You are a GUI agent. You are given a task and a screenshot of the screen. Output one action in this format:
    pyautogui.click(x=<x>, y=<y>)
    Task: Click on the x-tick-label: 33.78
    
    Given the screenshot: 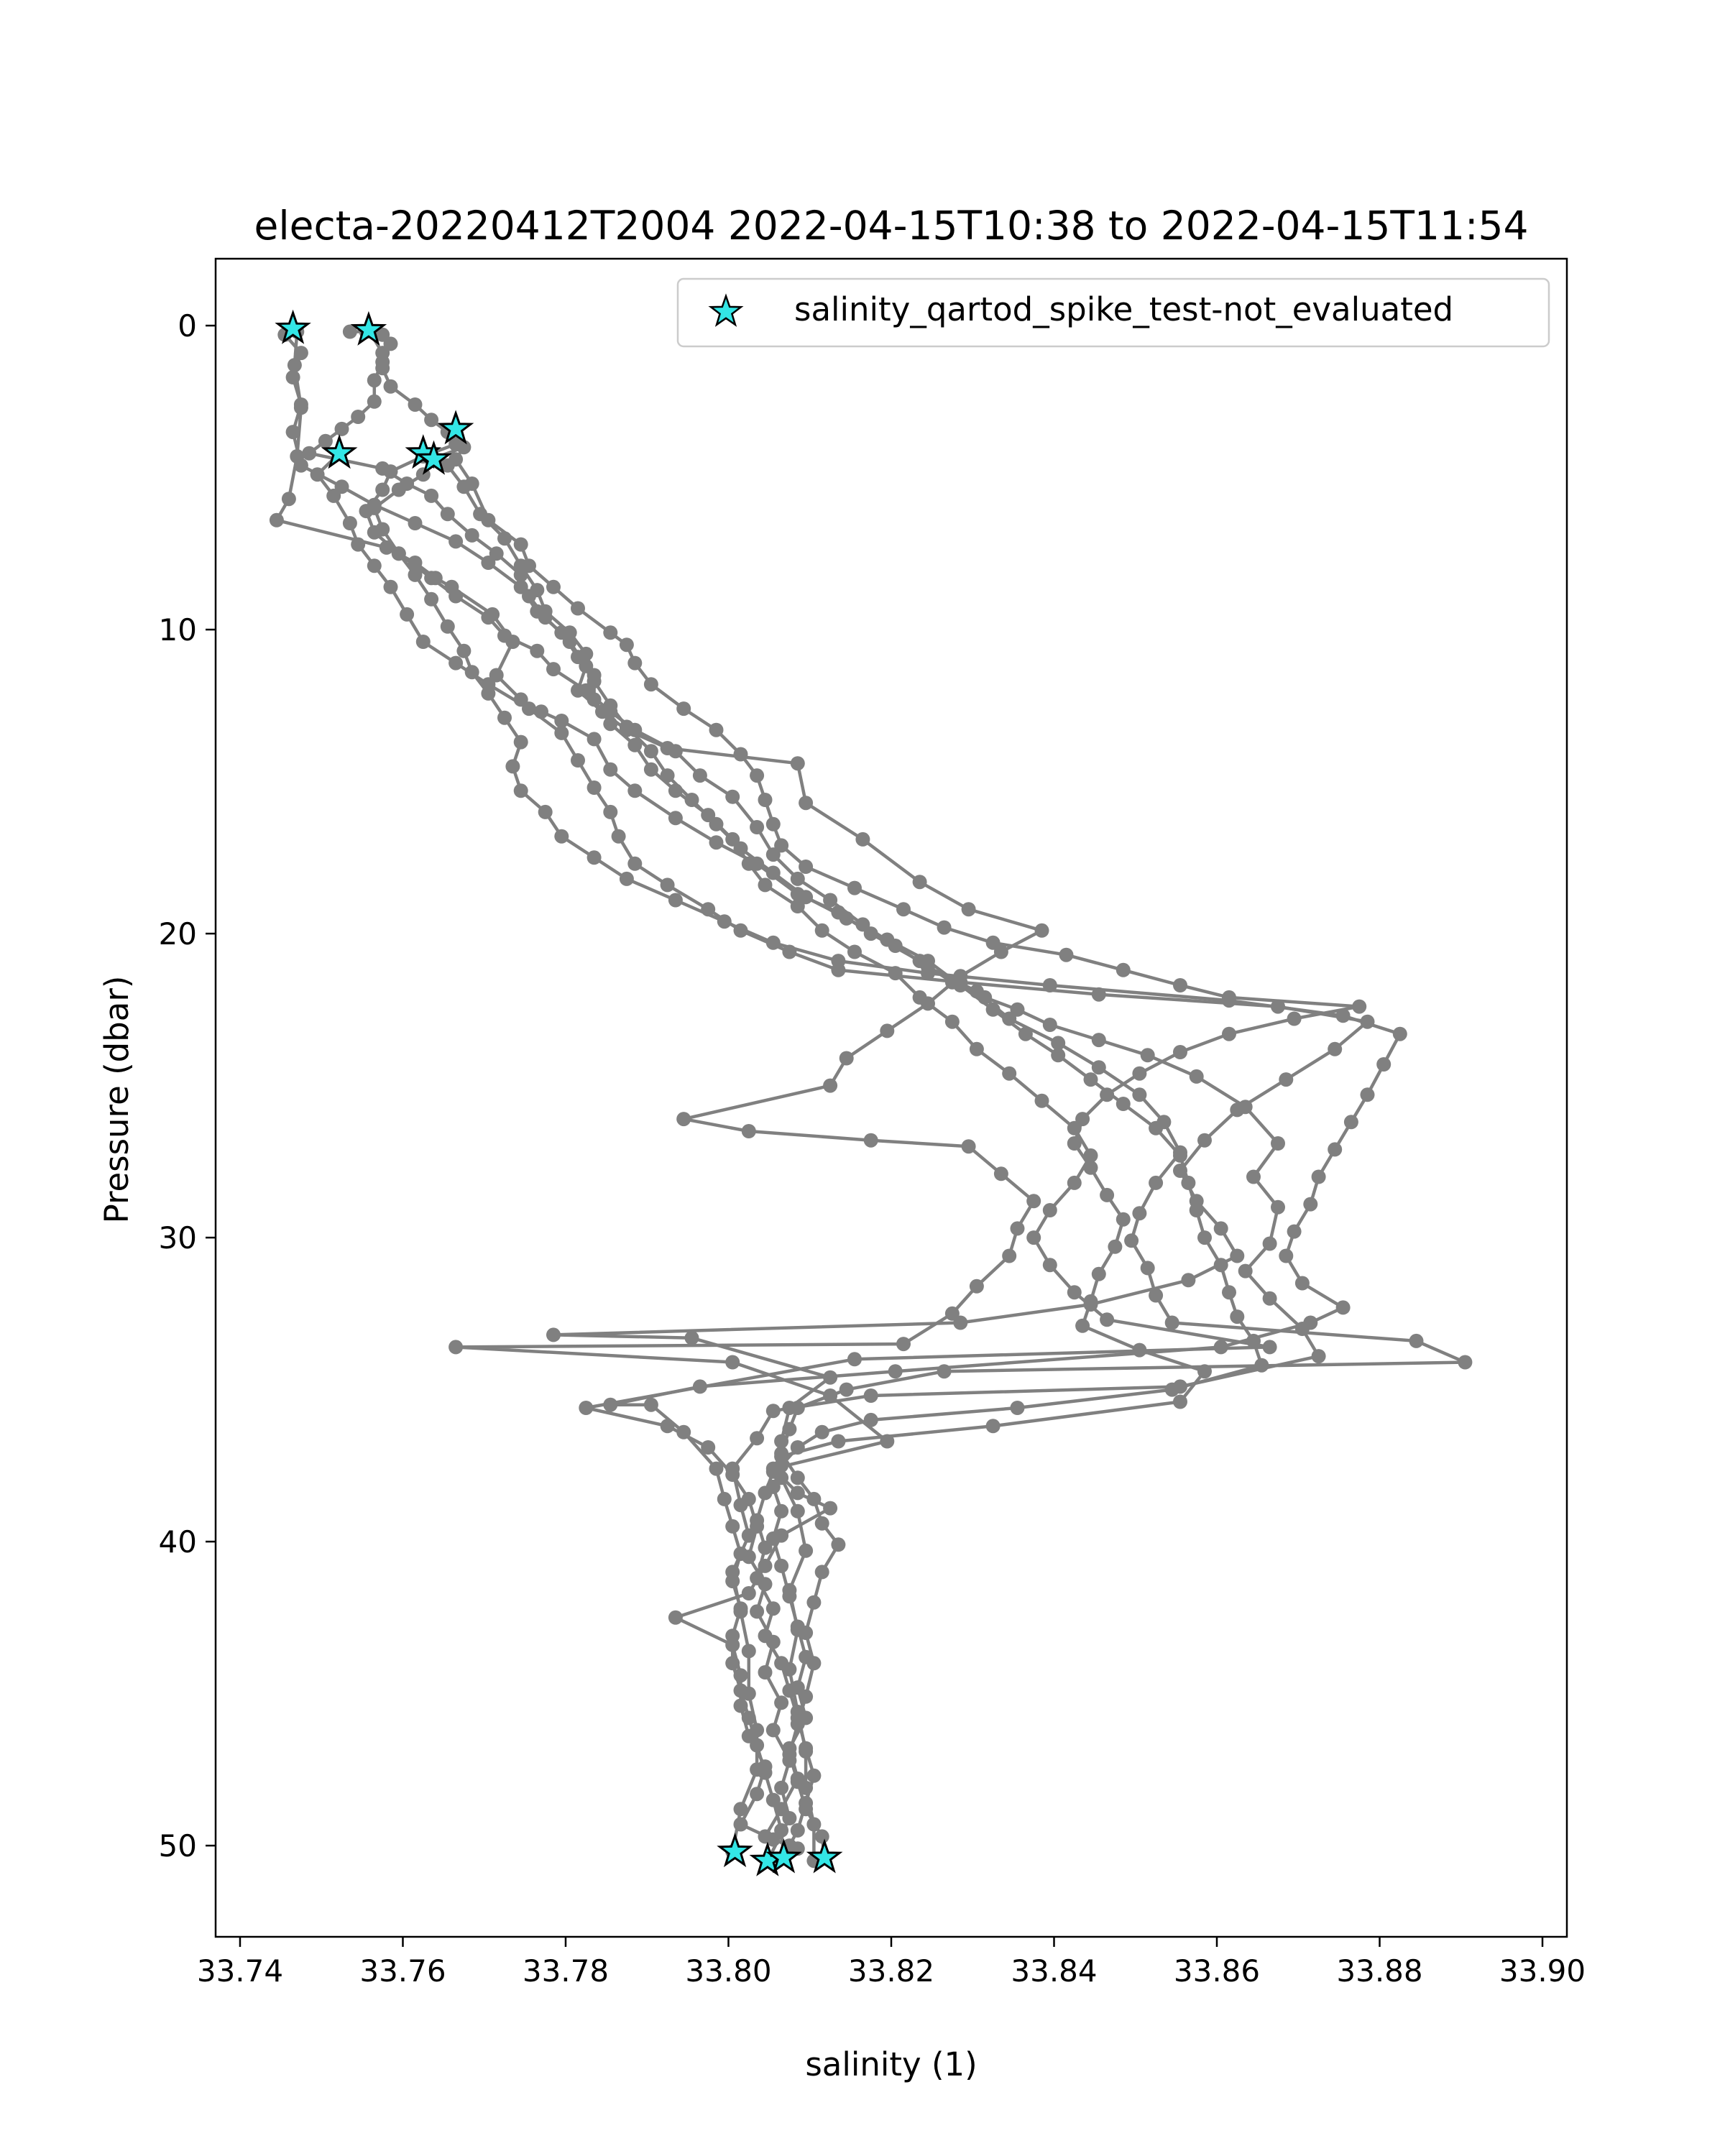 What is the action you would take?
    pyautogui.click(x=566, y=1971)
    